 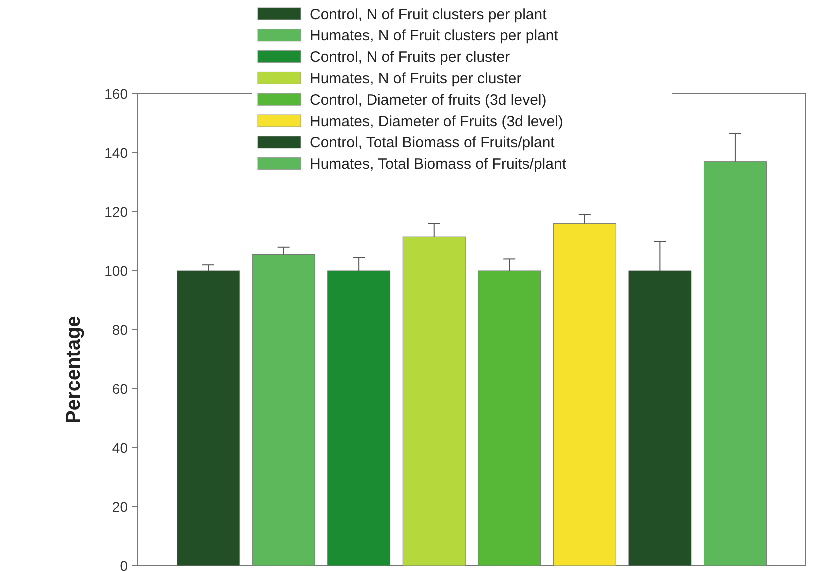 I want to click on legend-label: Control, Diameter of fruits (3d level), so click(x=428, y=100).